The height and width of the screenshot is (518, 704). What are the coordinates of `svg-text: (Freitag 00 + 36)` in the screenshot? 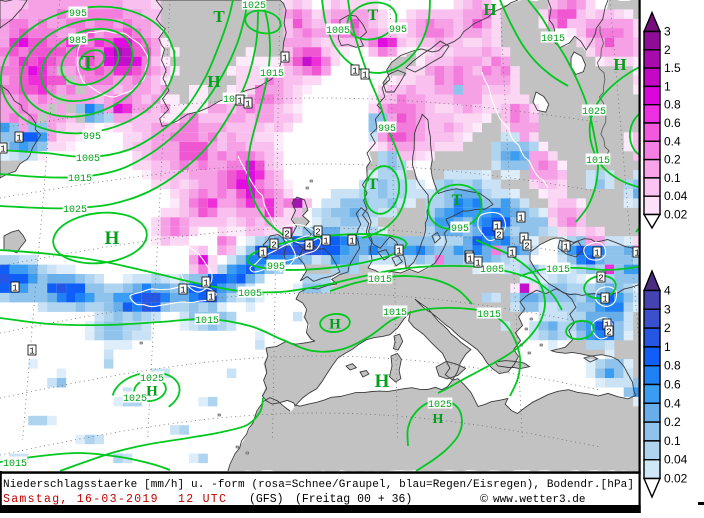 It's located at (353, 499).